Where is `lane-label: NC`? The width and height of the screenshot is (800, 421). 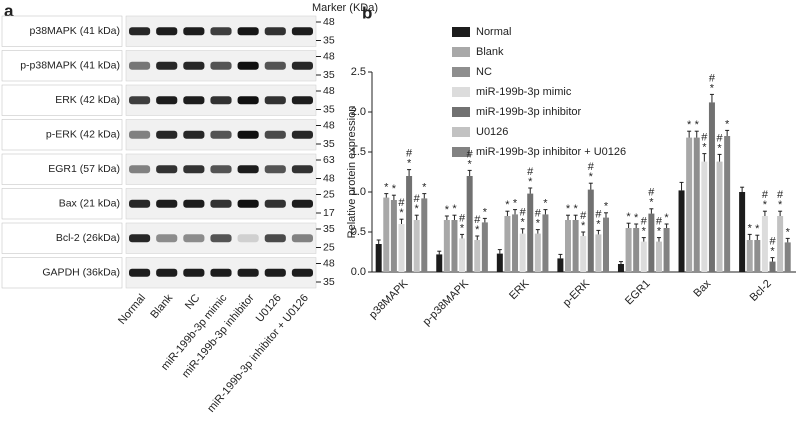 lane-label: NC is located at coordinates (192, 302).